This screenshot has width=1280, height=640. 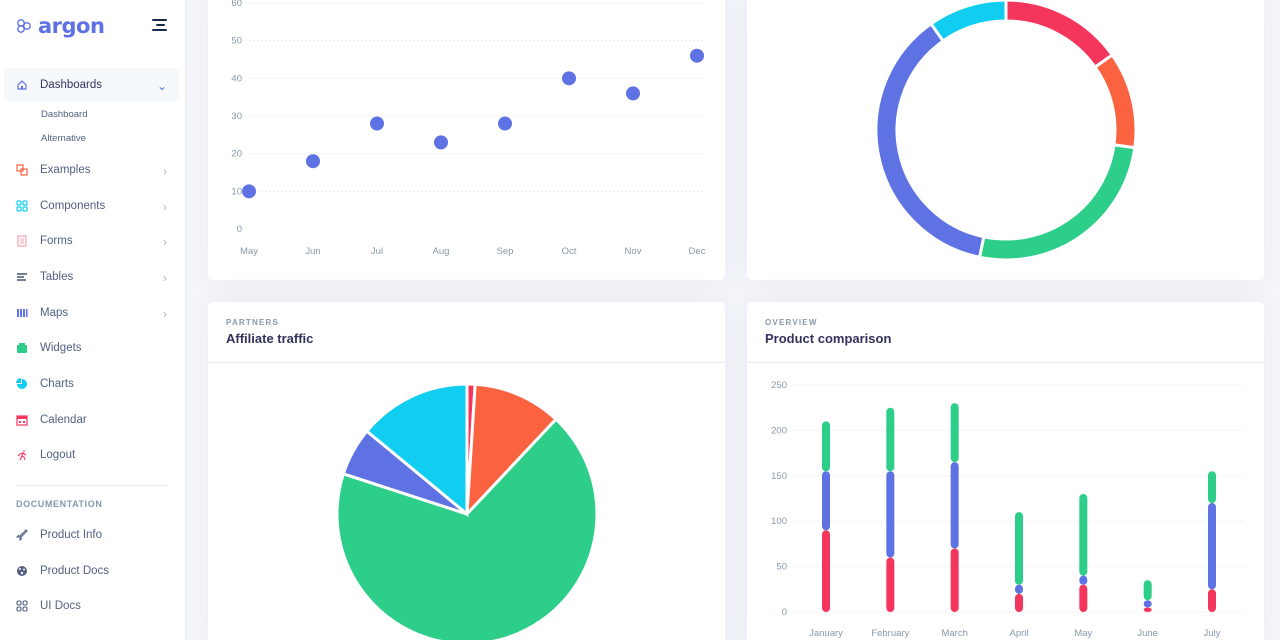 I want to click on x-tick-label: Jul, so click(x=377, y=251).